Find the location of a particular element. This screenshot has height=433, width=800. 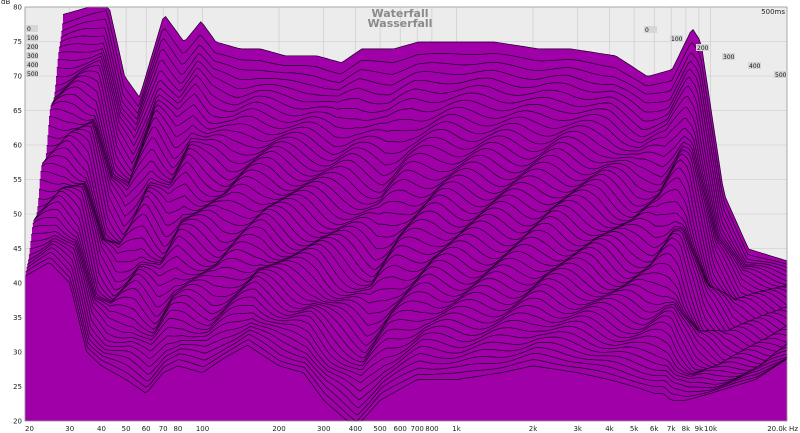

x-tick-label: 1k is located at coordinates (456, 429).